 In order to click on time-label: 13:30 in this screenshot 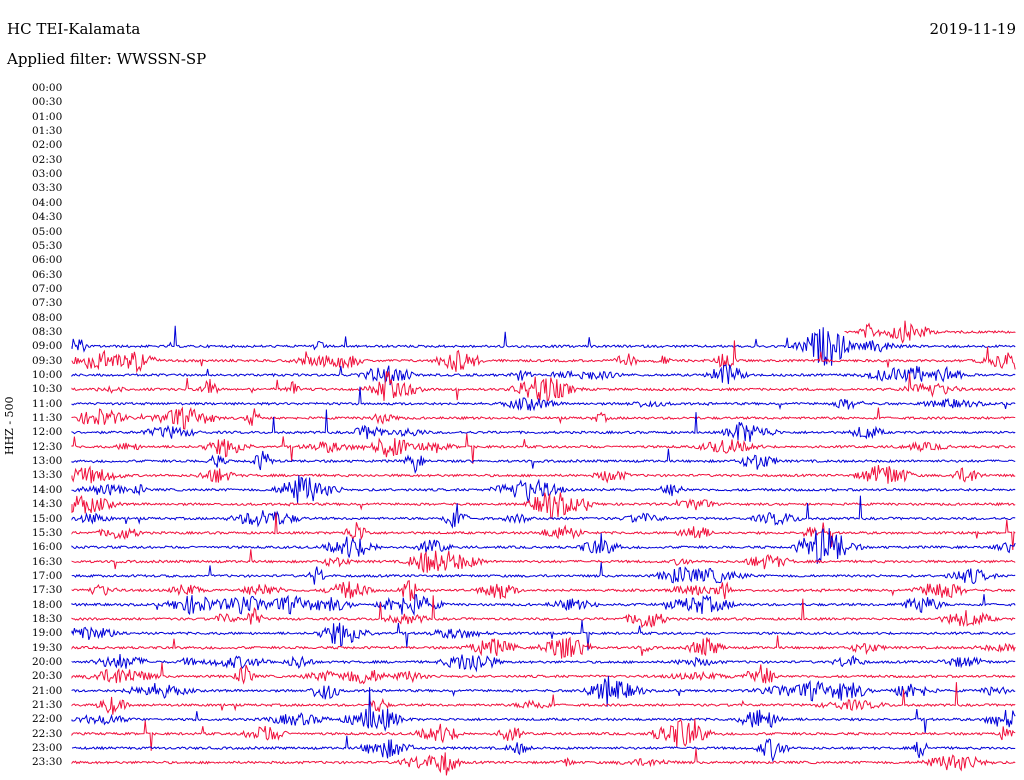, I will do `click(47, 475)`.